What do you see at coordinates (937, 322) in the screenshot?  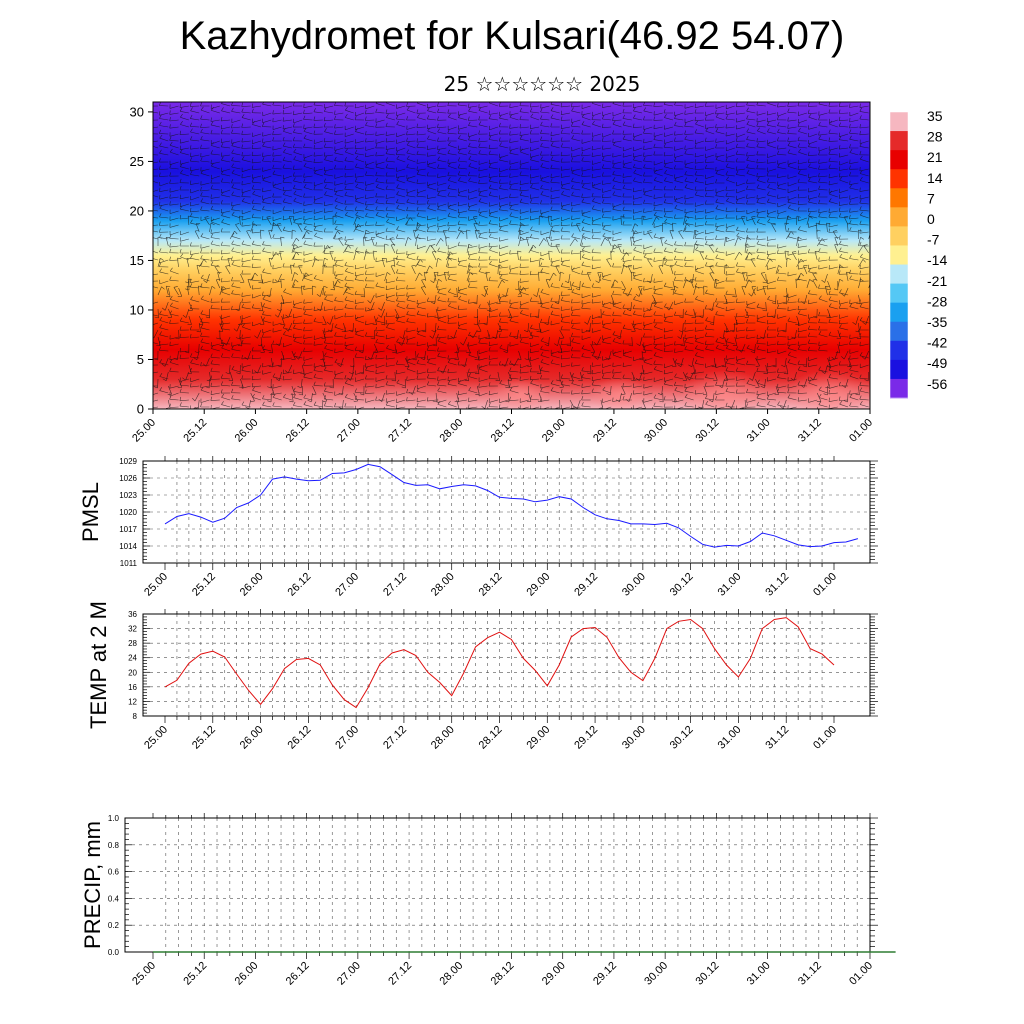 I see `colorbar-label: -35` at bounding box center [937, 322].